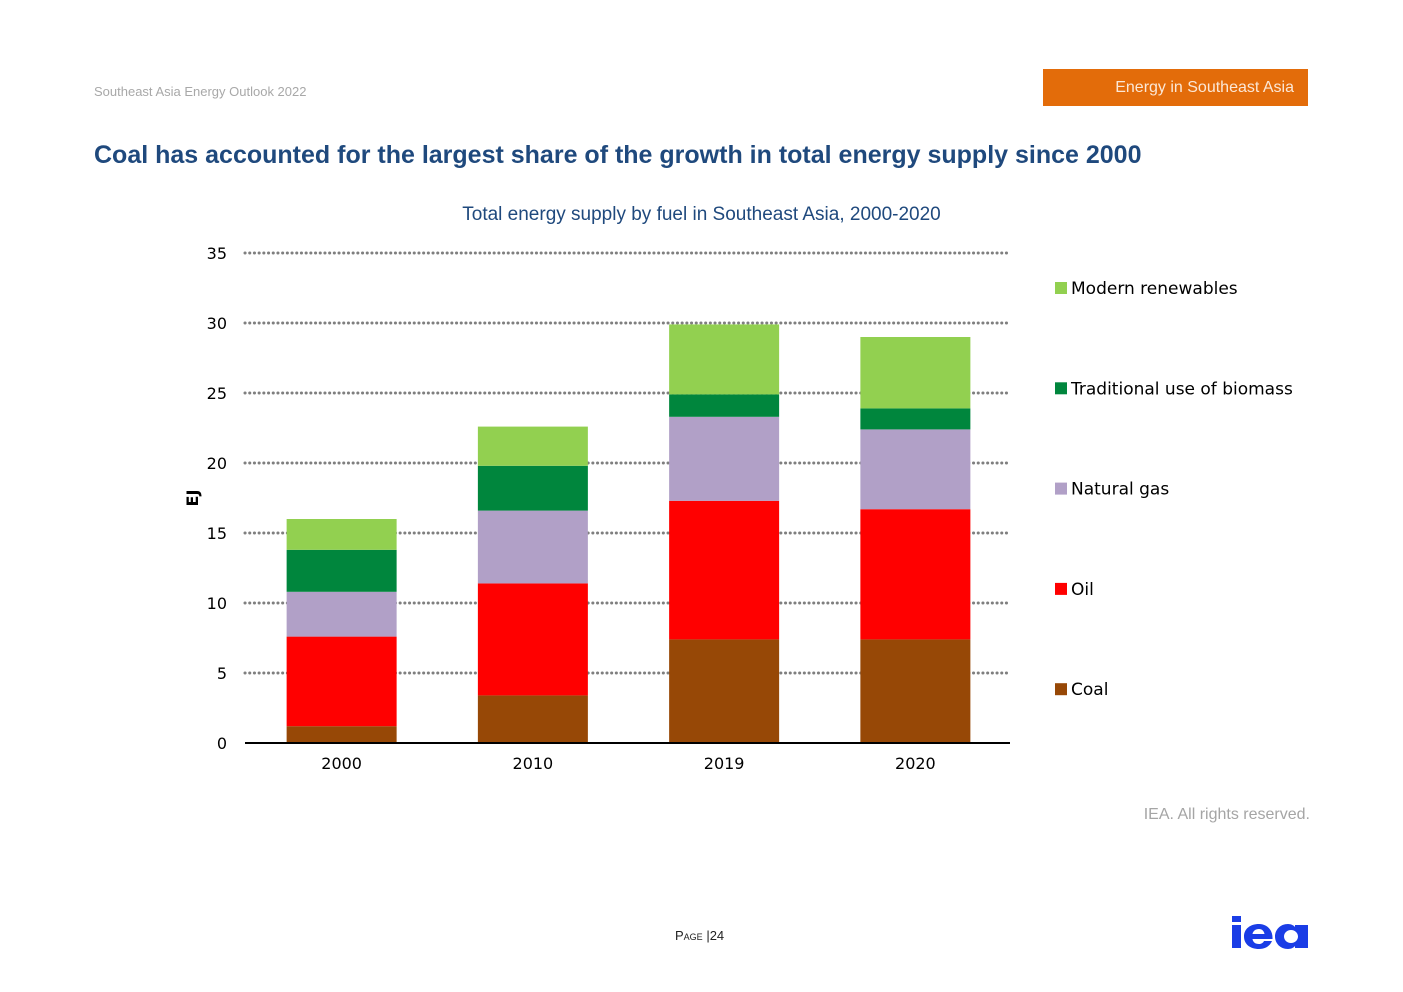 The width and height of the screenshot is (1403, 992). I want to click on legend-item: Natural gas, so click(1112, 490).